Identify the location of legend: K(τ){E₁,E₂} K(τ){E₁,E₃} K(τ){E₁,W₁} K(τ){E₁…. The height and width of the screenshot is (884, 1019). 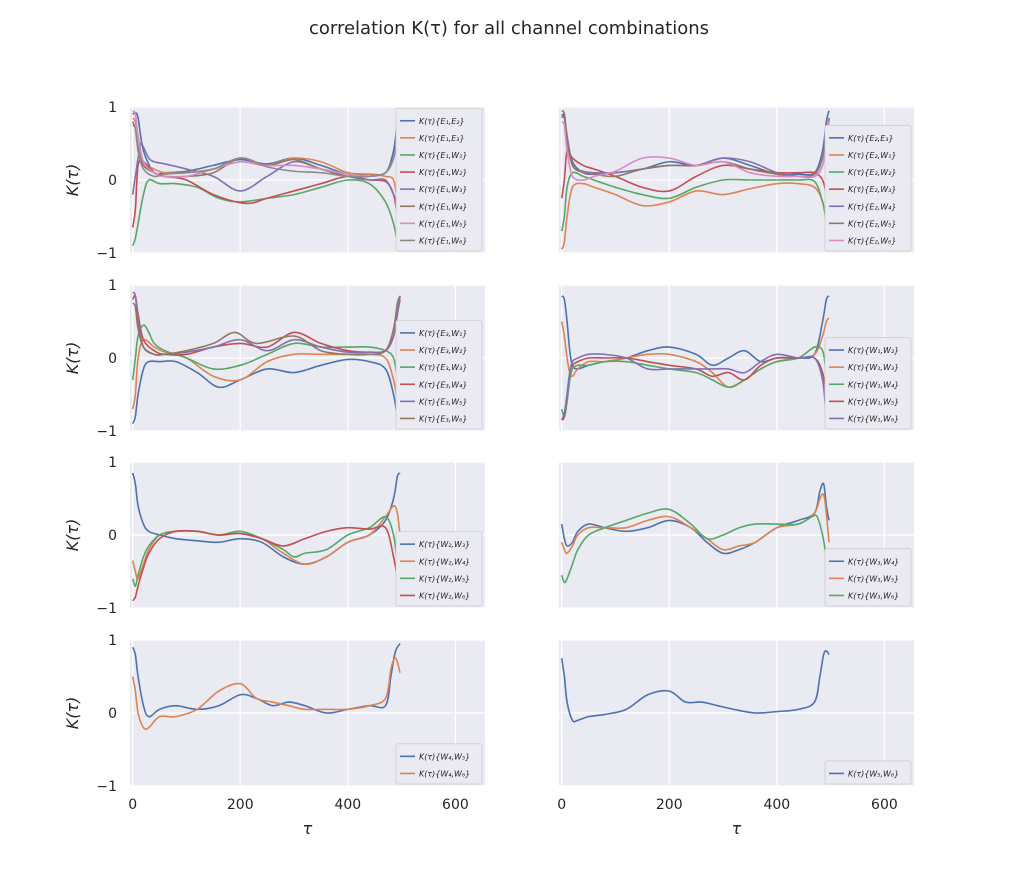
(439, 179).